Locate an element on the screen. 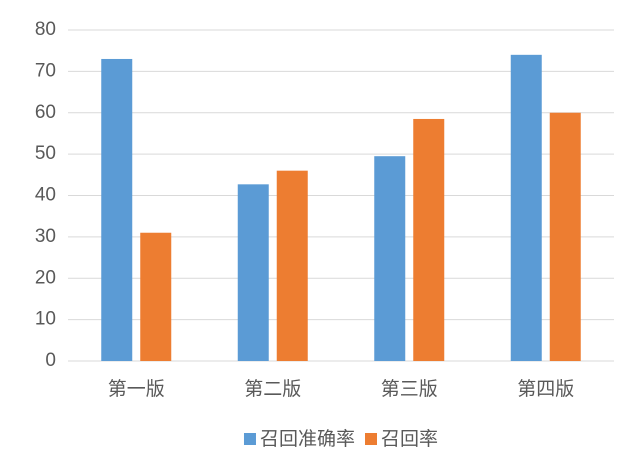  y-tick-label: 50 is located at coordinates (45, 153).